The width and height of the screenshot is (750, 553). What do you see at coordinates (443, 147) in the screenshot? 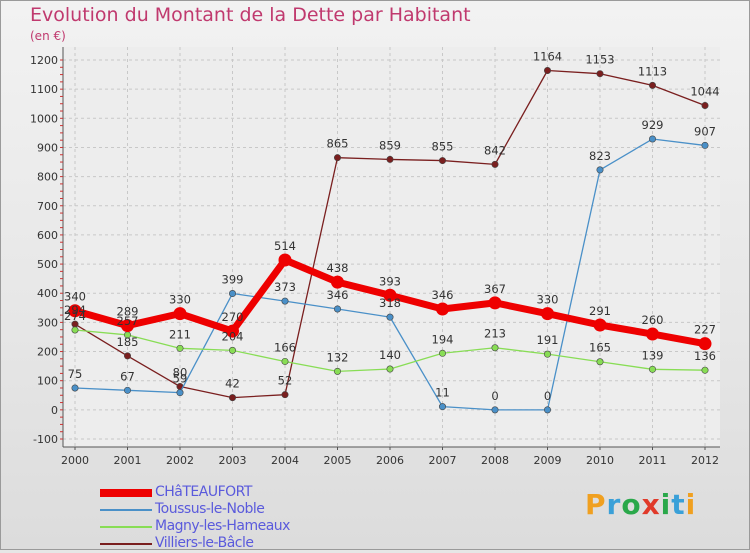
I see `data-label: 855` at bounding box center [443, 147].